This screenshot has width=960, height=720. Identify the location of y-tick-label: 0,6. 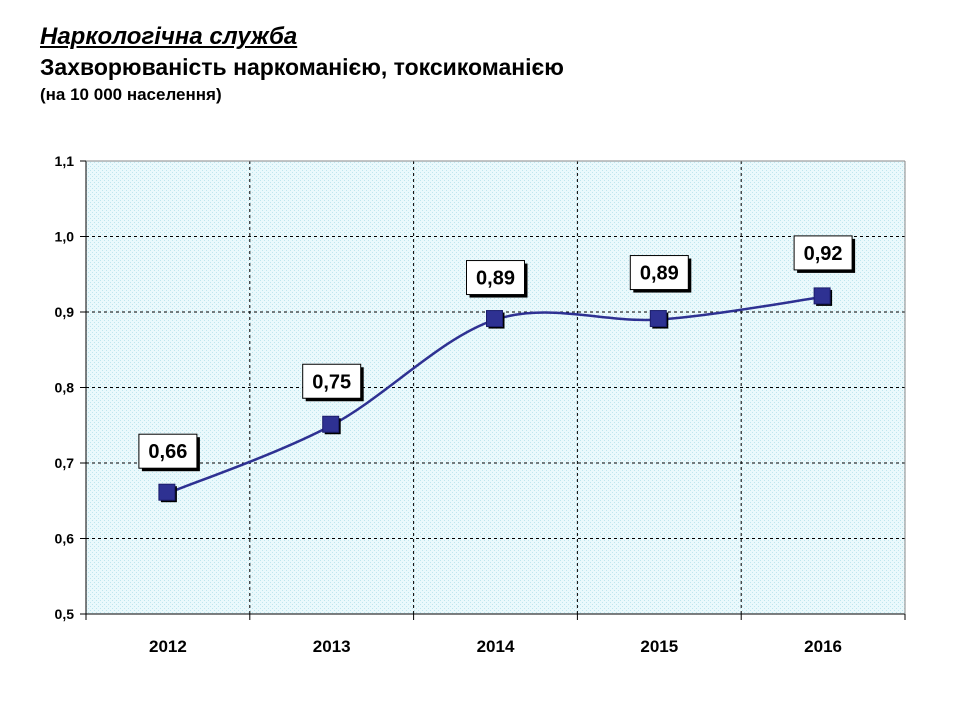
(65, 539).